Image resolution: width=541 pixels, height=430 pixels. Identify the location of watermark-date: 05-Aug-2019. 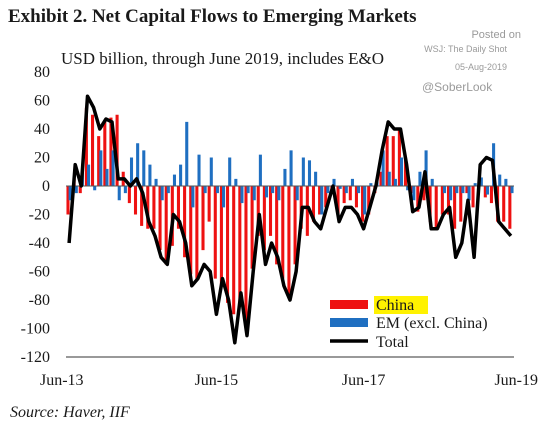
(480, 67).